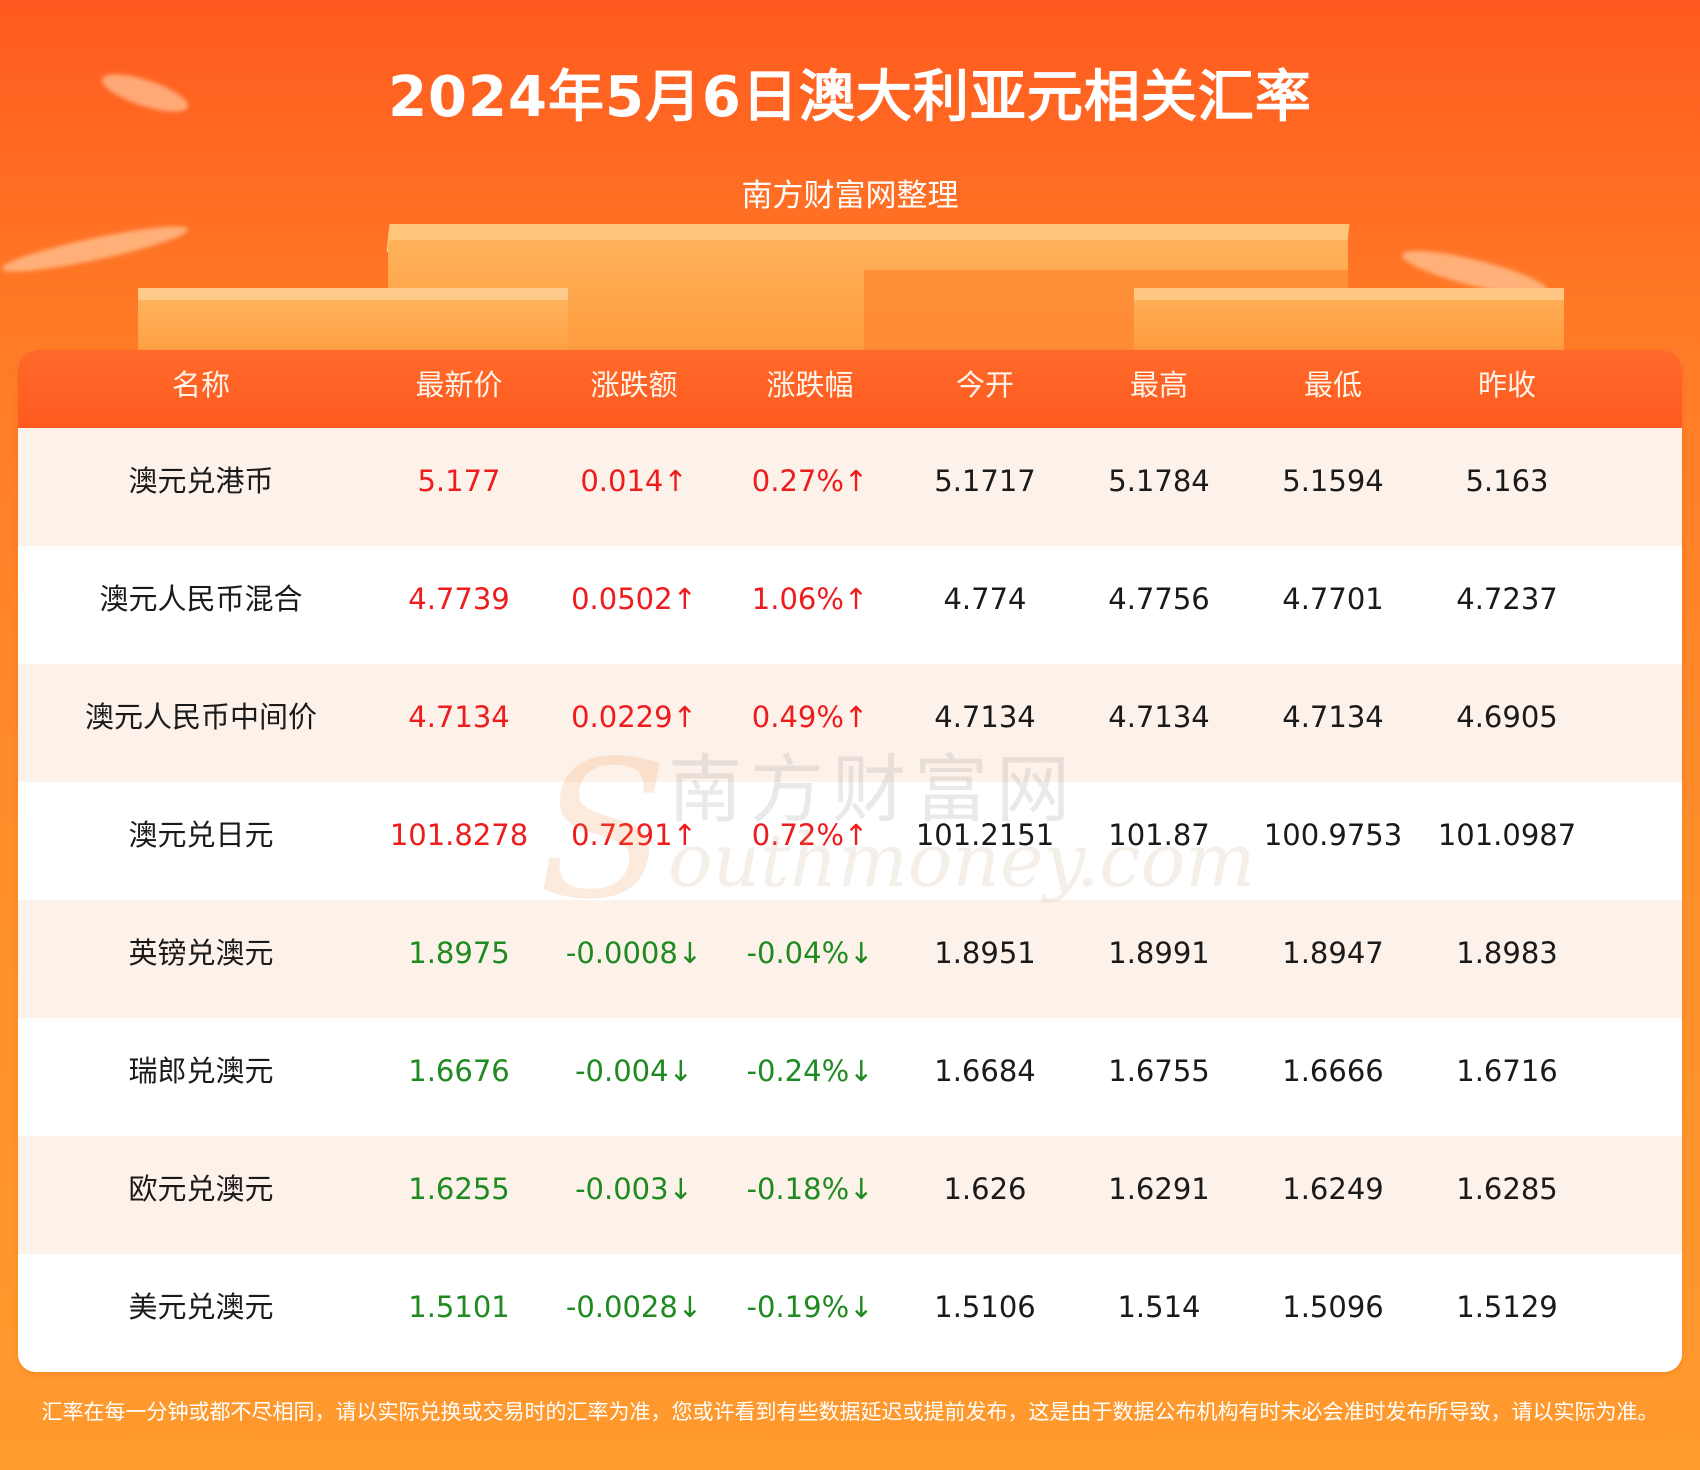 The height and width of the screenshot is (1470, 1700). Describe the element at coordinates (201, 599) in the screenshot. I see `cell-name: 澳元人民币混合` at that location.